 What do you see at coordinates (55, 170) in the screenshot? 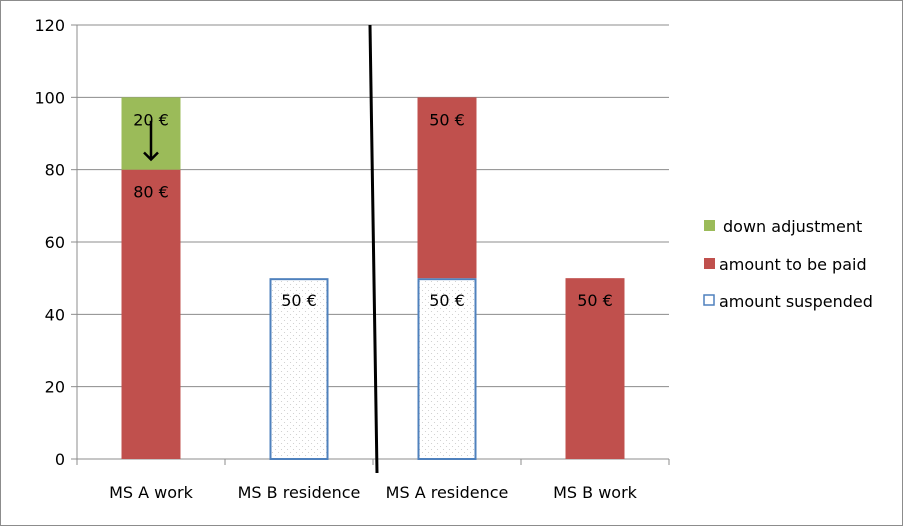
I see `y-tick-label: 80` at bounding box center [55, 170].